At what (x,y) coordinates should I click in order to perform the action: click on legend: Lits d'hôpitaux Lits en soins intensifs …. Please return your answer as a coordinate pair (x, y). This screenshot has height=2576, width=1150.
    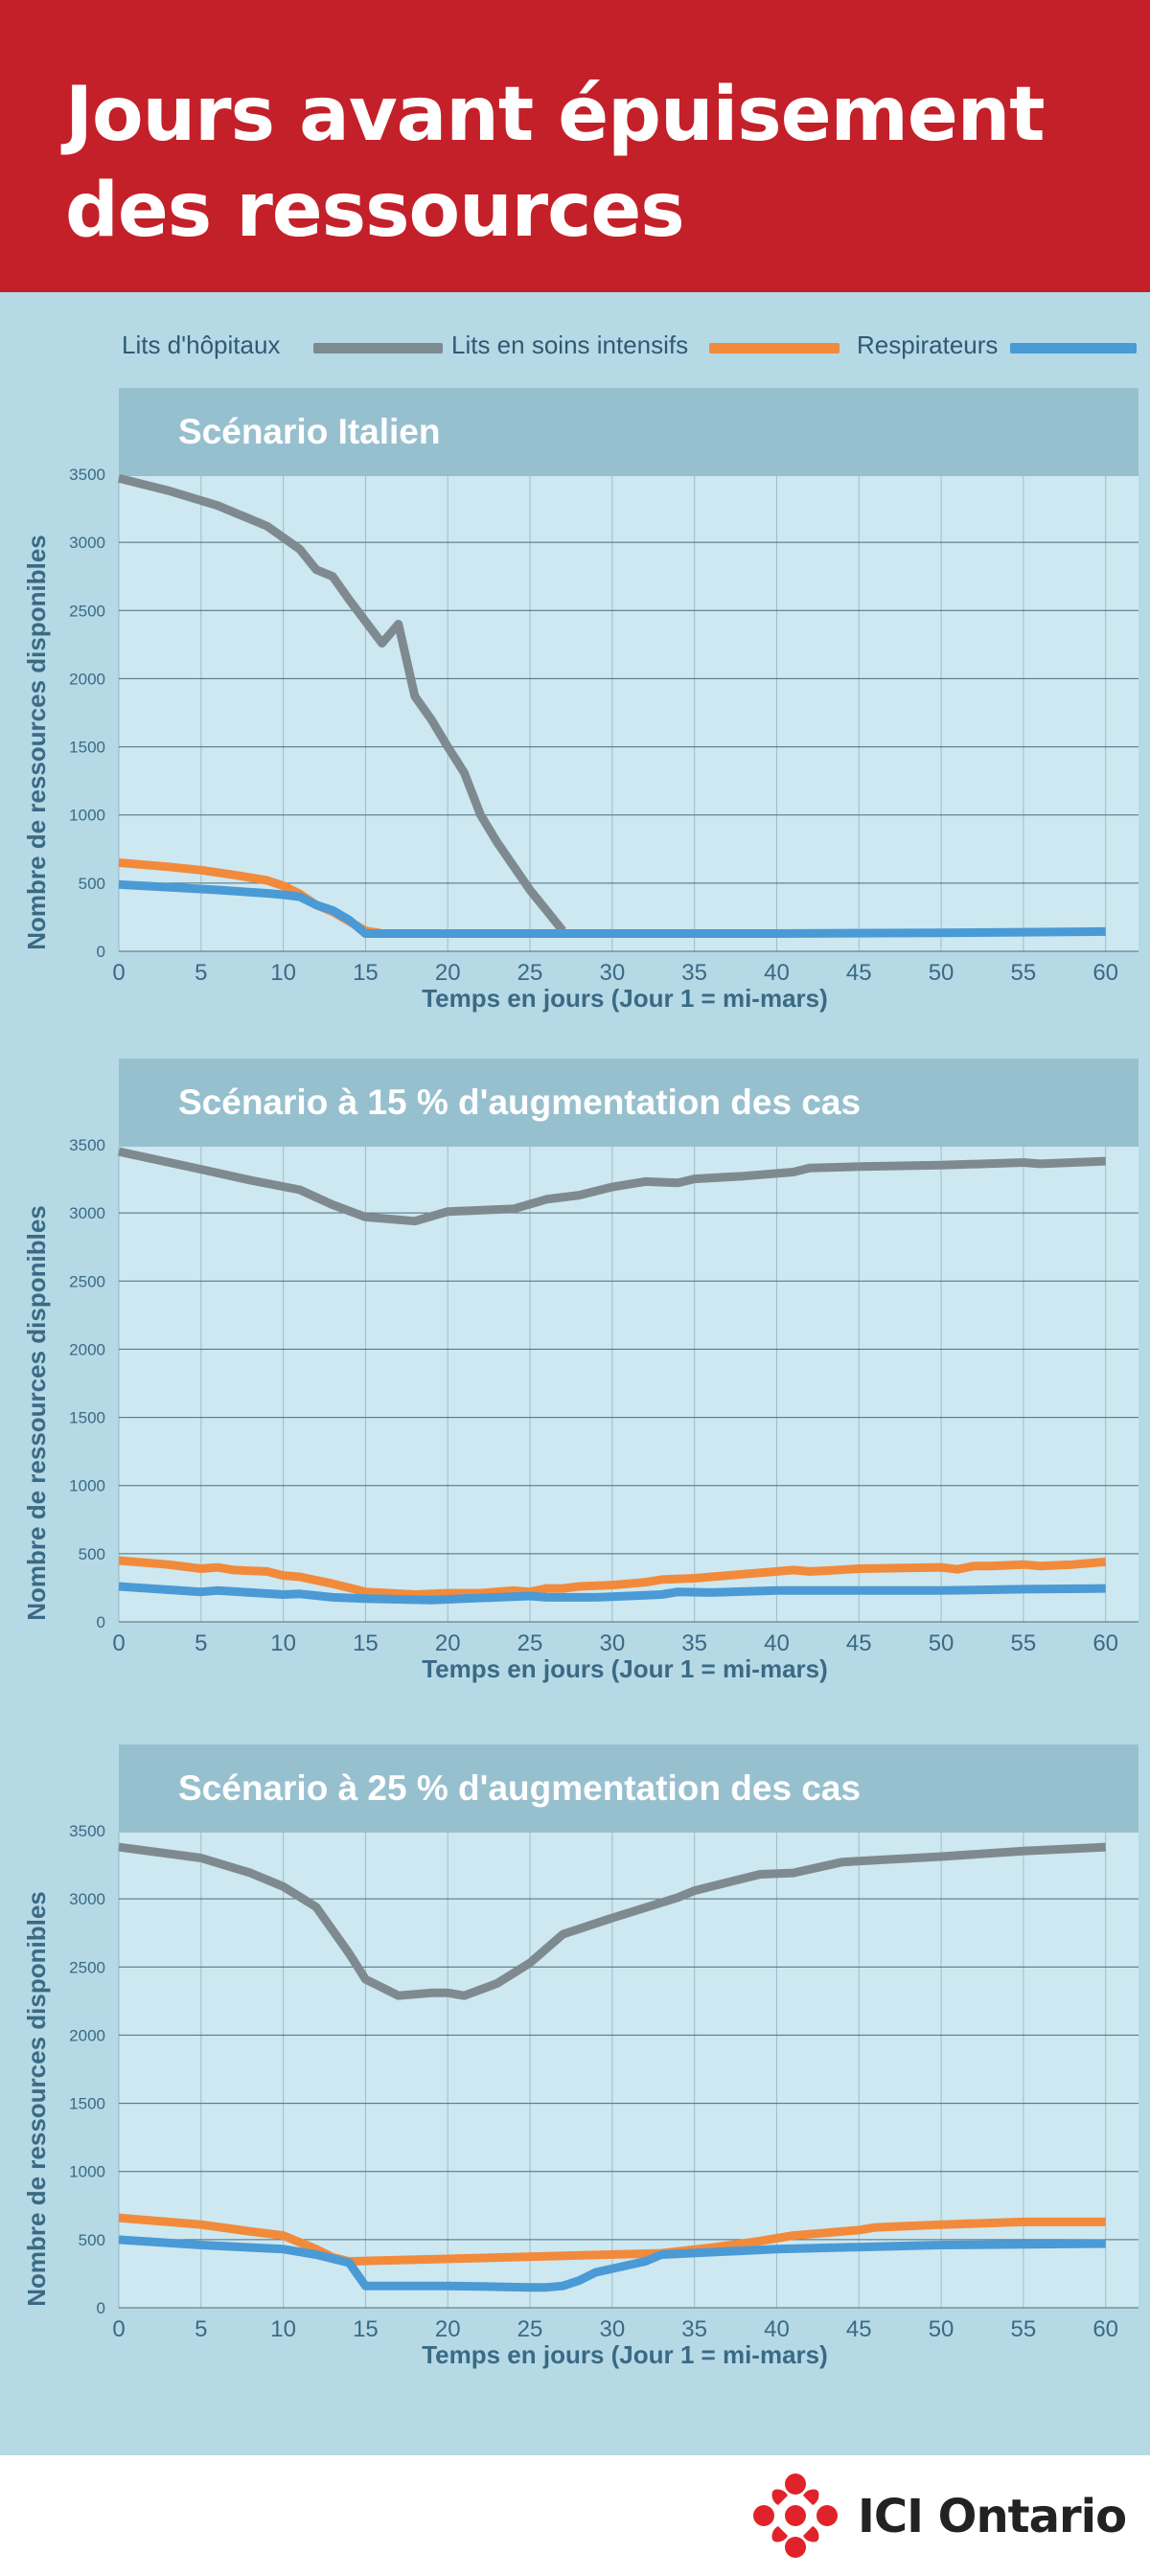
    Looking at the image, I should click on (575, 344).